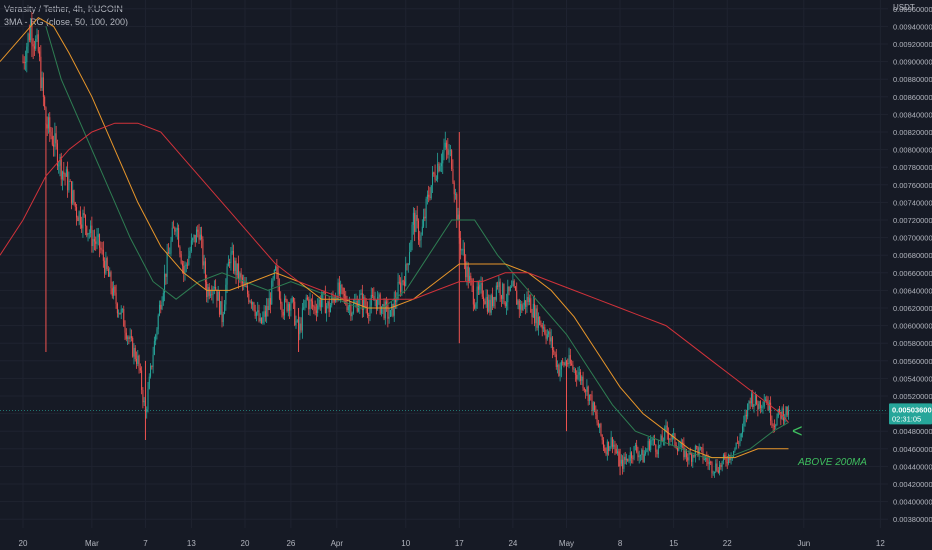  Describe the element at coordinates (912, 273) in the screenshot. I see `y-tick-label: 0.00660000` at that location.